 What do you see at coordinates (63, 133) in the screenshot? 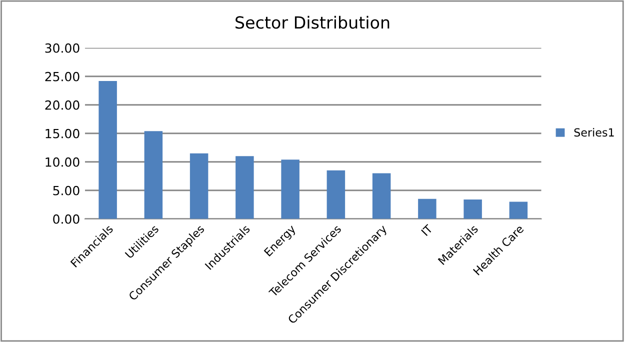
I see `y-tick-label: 15.00` at bounding box center [63, 133].